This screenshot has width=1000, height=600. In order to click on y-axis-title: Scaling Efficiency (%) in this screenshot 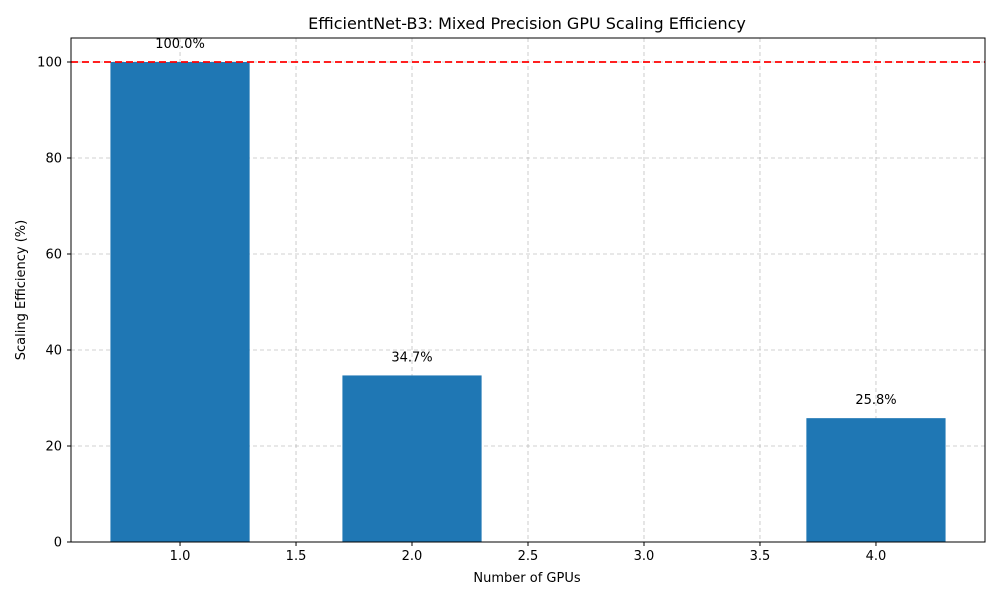, I will do `click(21, 290)`.